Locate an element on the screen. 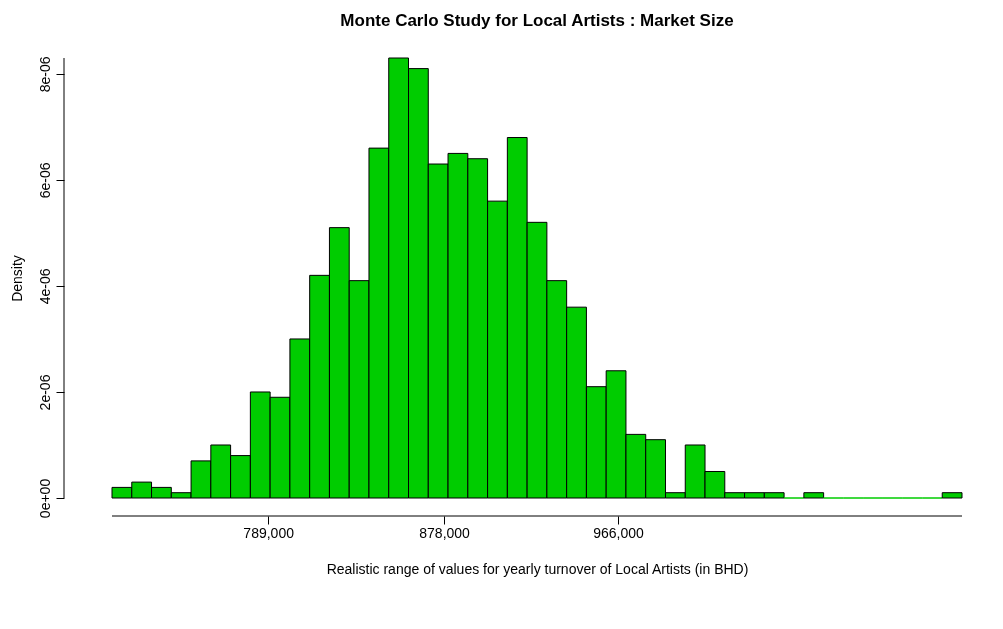  y-axis-title: Density is located at coordinates (16, 278).